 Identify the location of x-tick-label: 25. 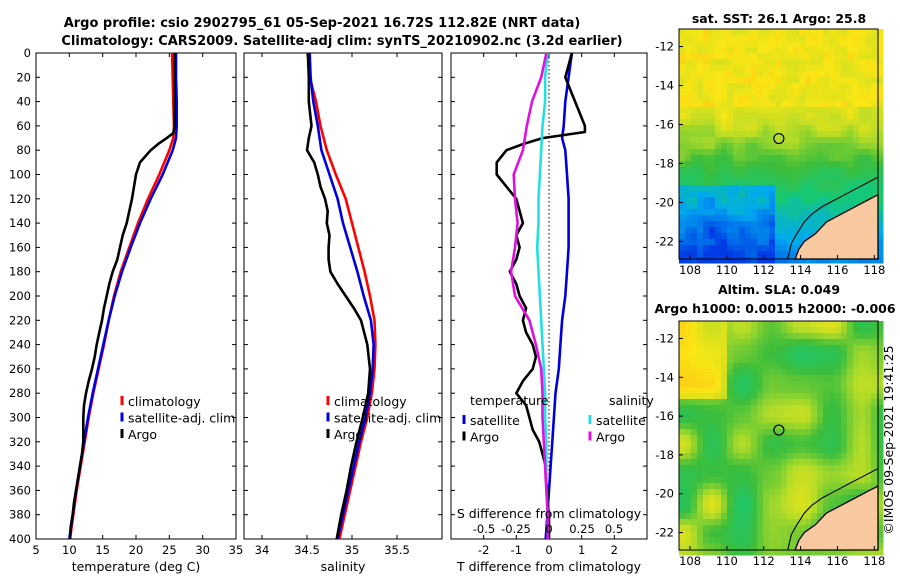
(169, 550).